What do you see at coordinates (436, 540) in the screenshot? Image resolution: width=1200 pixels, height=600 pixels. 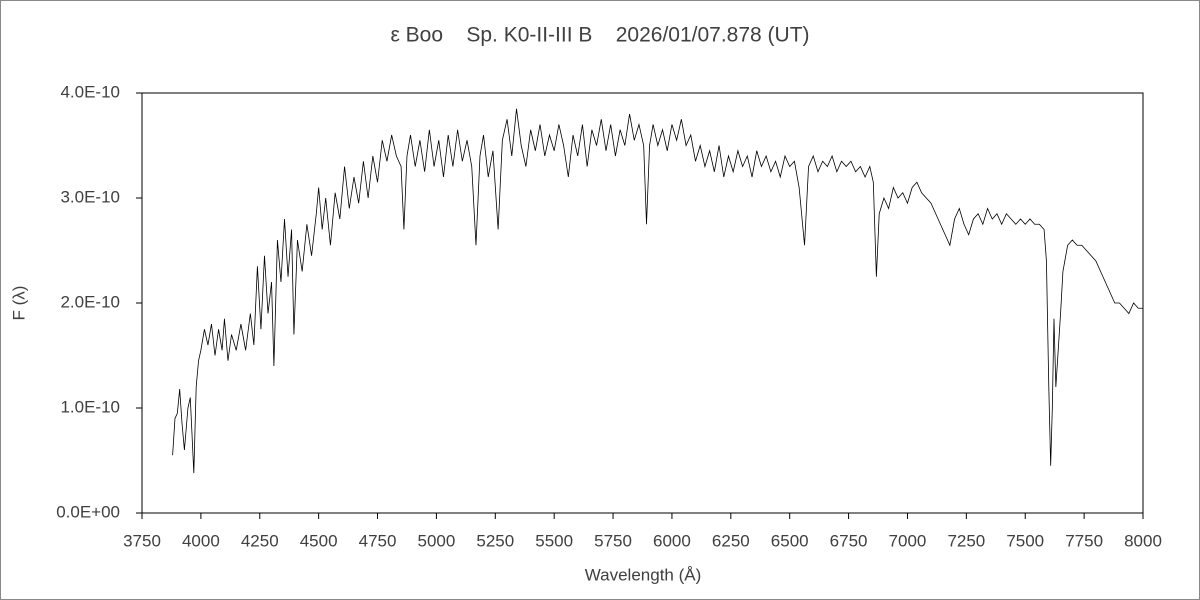 I see `x-tick-label: 5000` at bounding box center [436, 540].